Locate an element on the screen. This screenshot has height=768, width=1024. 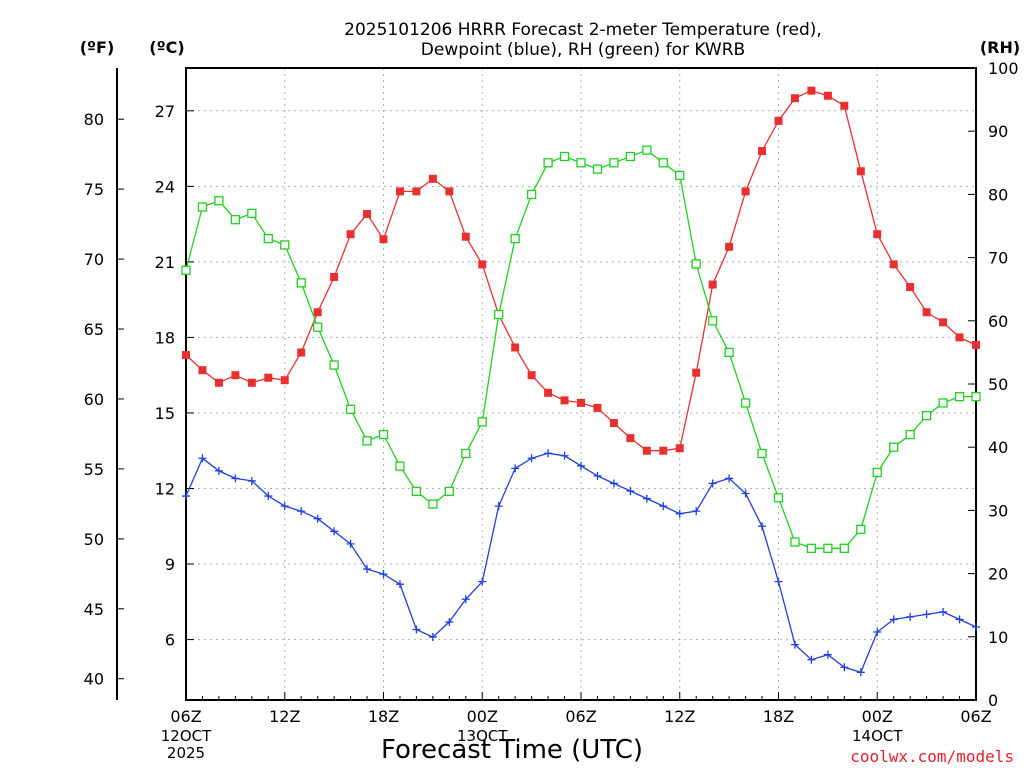
x-tick-label: 12Z is located at coordinates (679, 716).